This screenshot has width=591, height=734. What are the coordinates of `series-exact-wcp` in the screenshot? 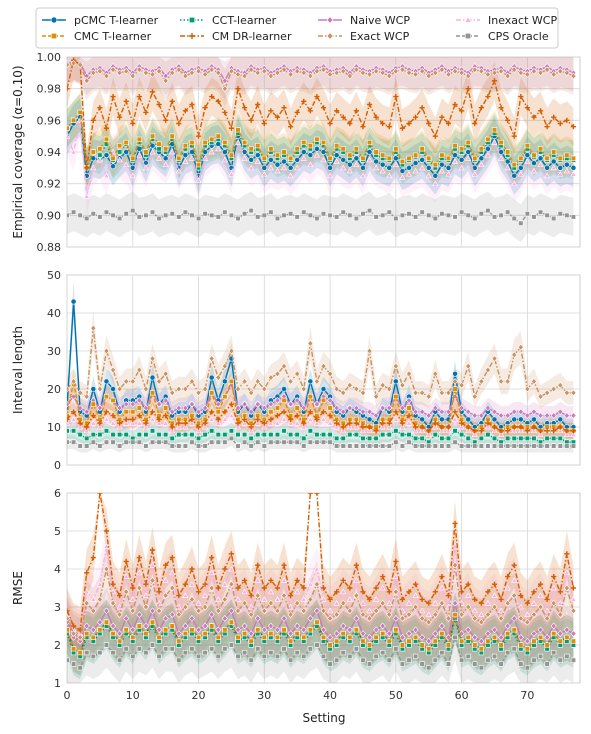 It's located at (322, 362).